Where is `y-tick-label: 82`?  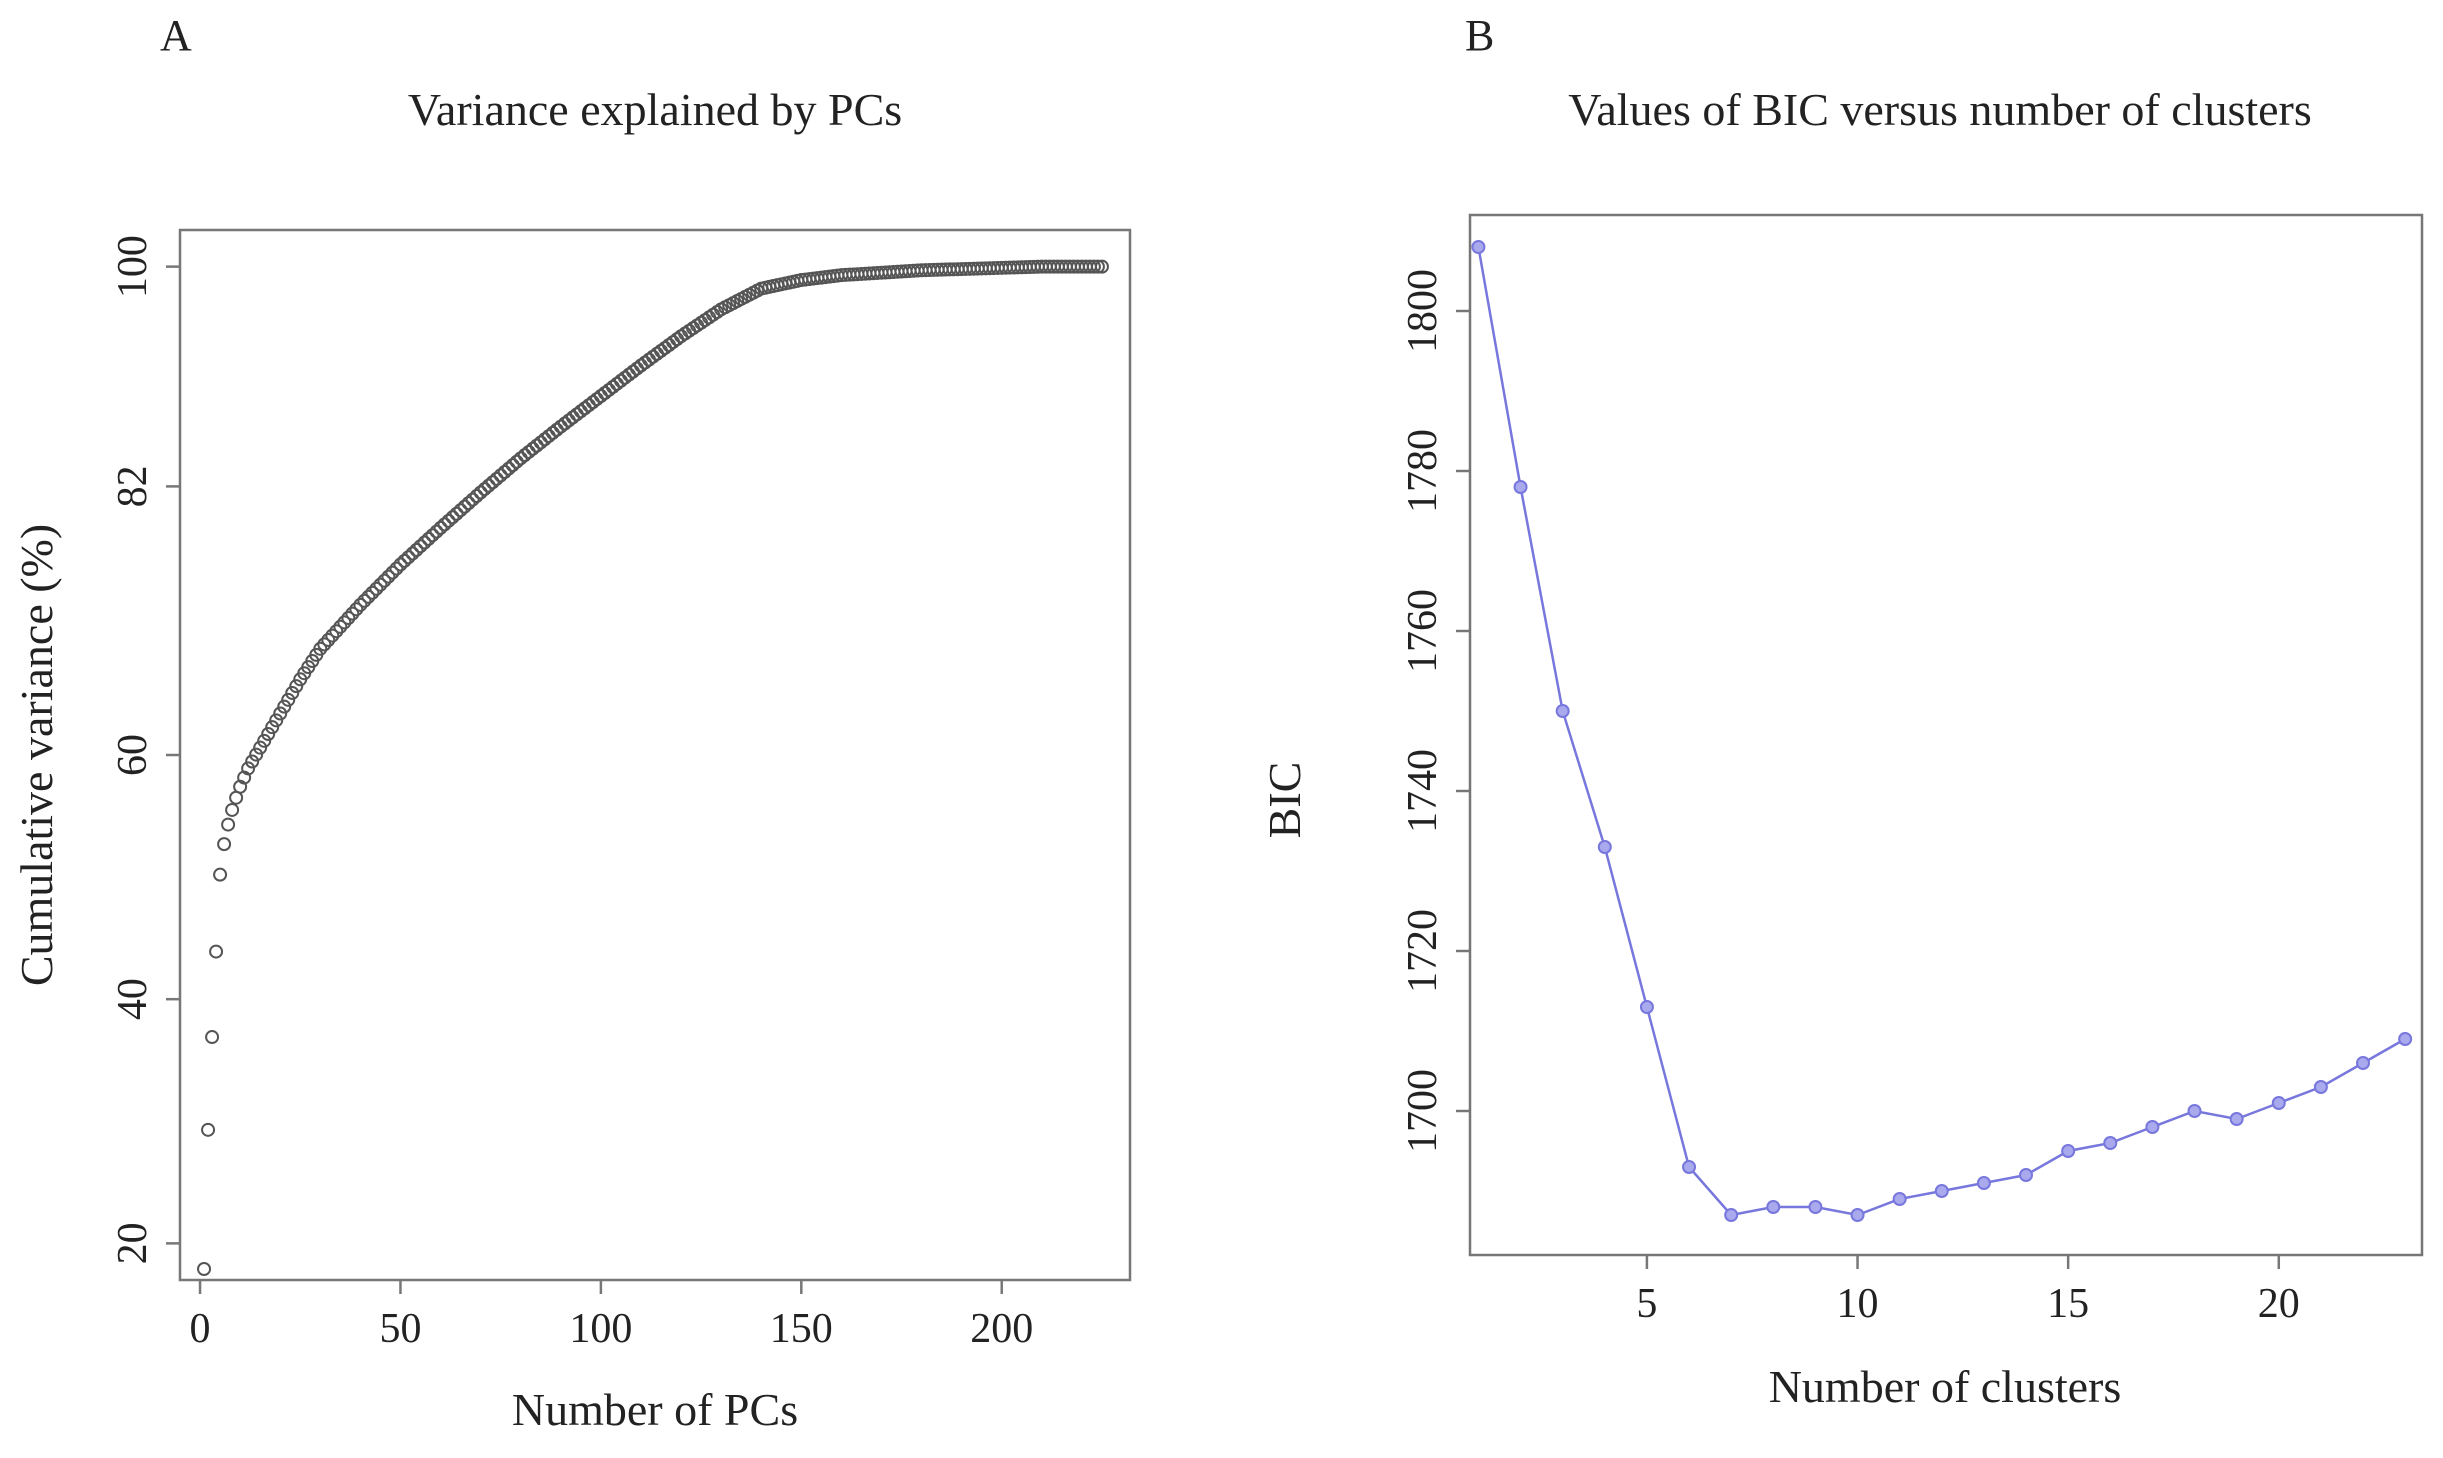
y-tick-label: 82 is located at coordinates (133, 486).